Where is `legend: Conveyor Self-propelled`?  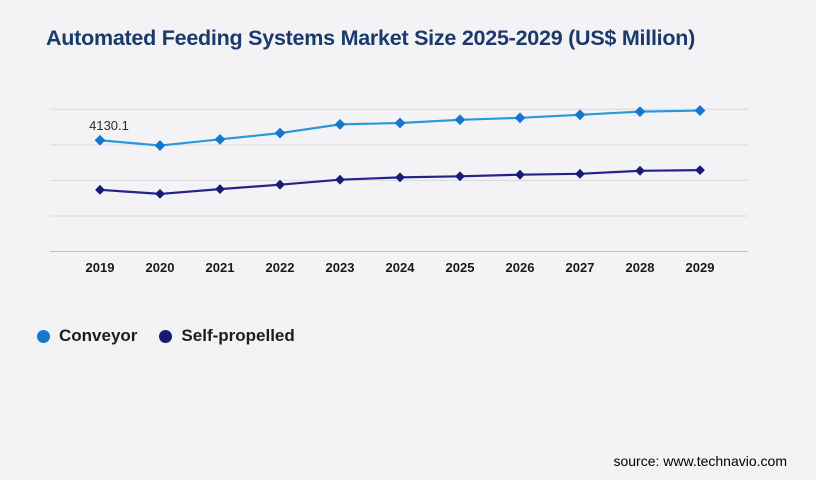 legend: Conveyor Self-propelled is located at coordinates (166, 336).